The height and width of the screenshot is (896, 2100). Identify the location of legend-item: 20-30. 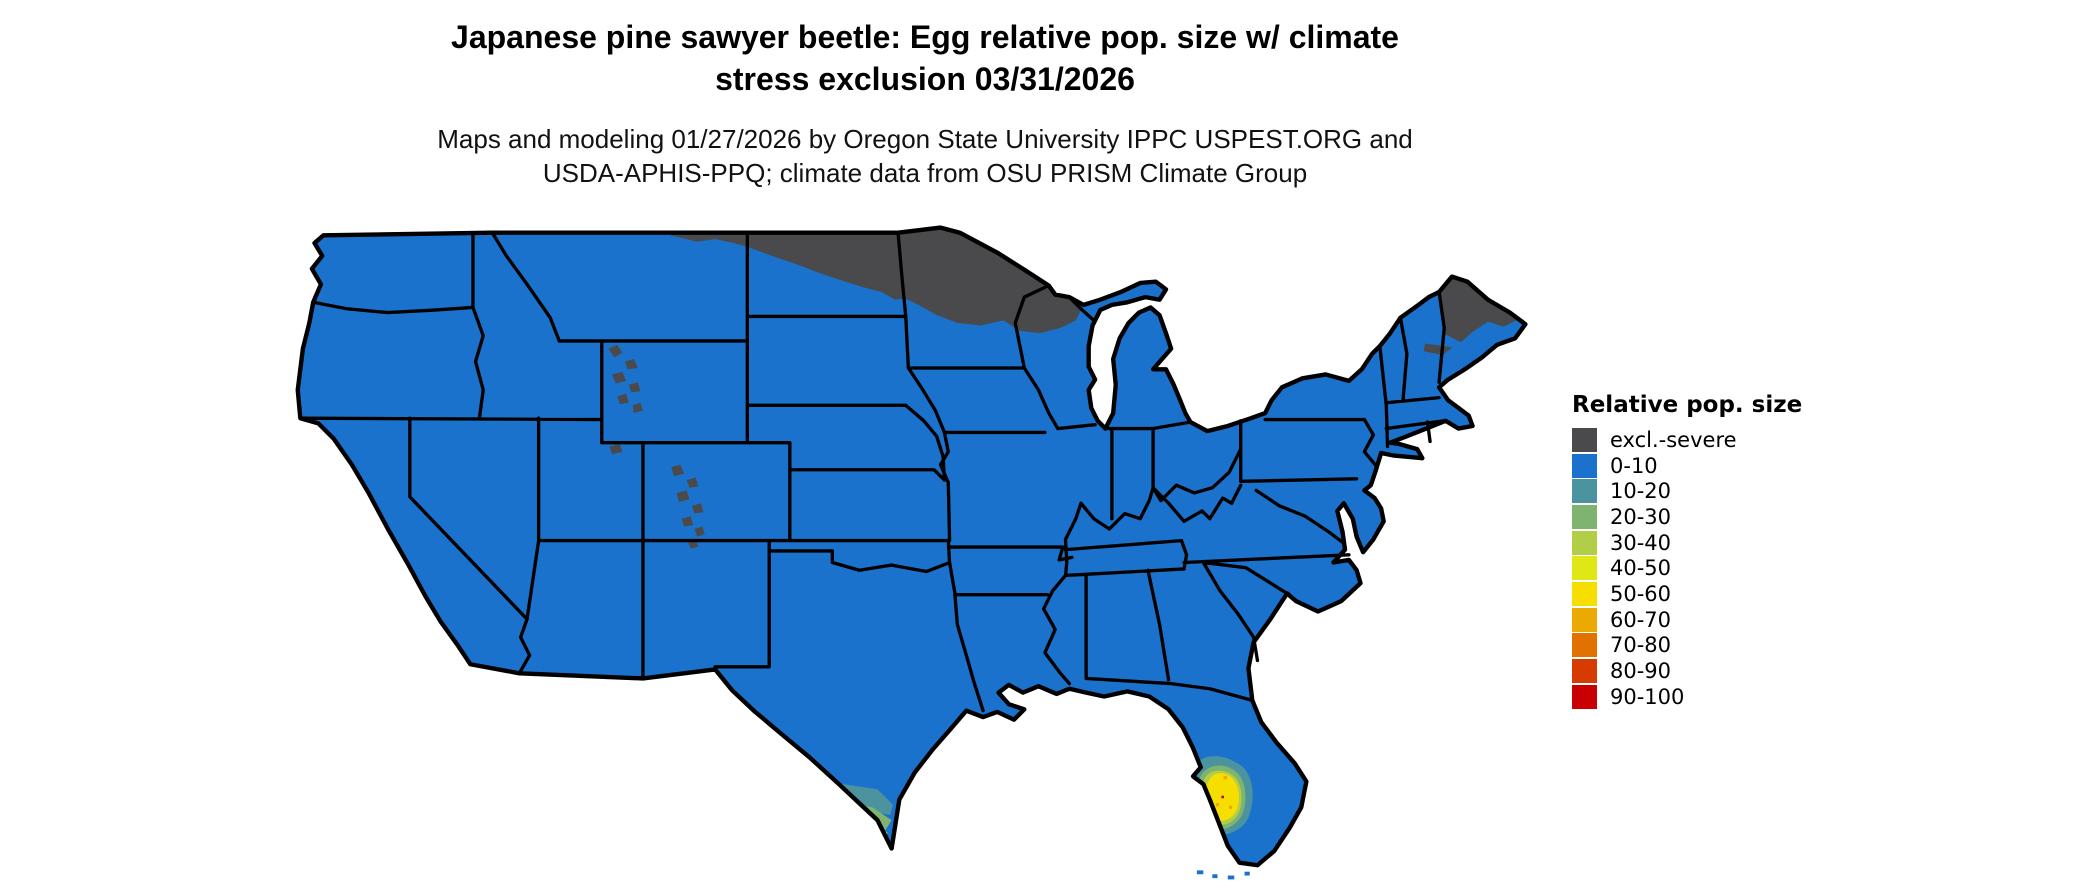
(1722, 517).